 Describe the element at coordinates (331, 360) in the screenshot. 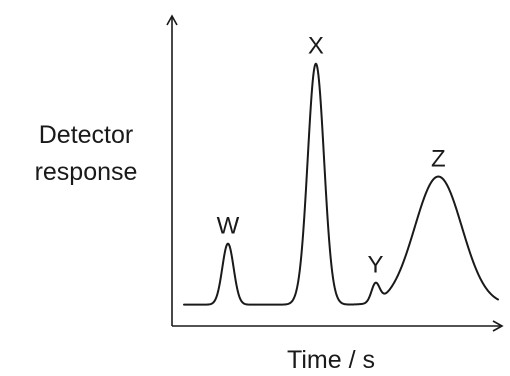

I see `x-axis-label: Time / s` at that location.